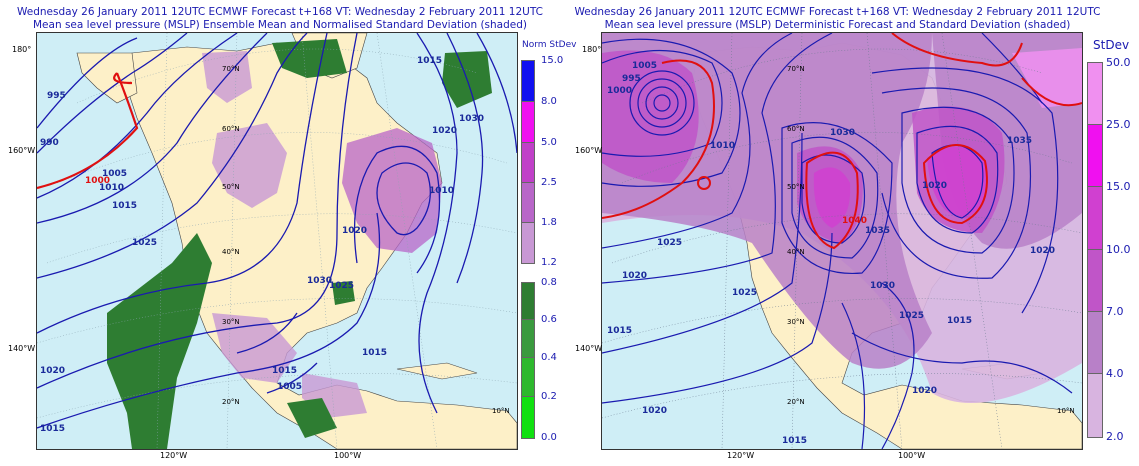 Image resolution: width=1139 pixels, height=466 pixels. Describe the element at coordinates (549, 319) in the screenshot. I see `legend-value: 0.6` at that location.